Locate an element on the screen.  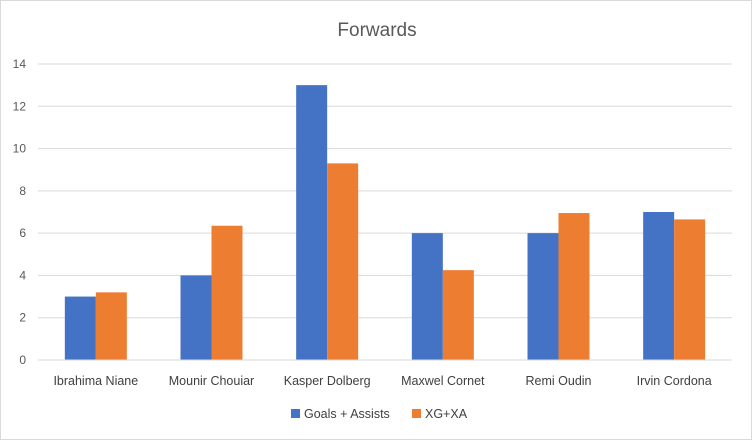
y-tick-label: 14 is located at coordinates (20, 64).